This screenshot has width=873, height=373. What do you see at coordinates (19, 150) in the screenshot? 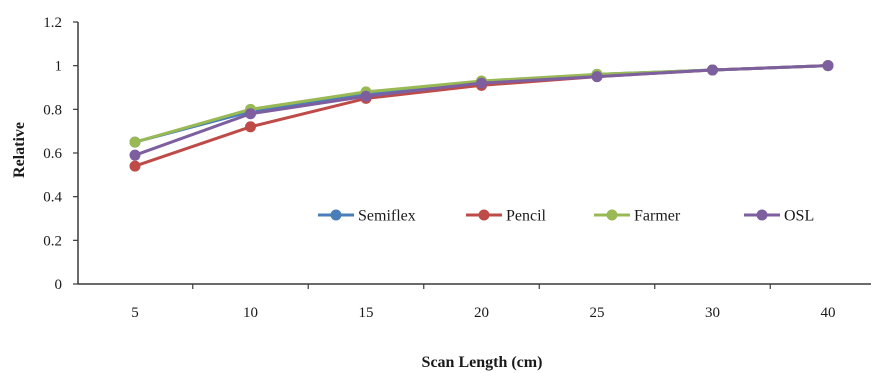
I see `y-axis-title: Relative` at bounding box center [19, 150].